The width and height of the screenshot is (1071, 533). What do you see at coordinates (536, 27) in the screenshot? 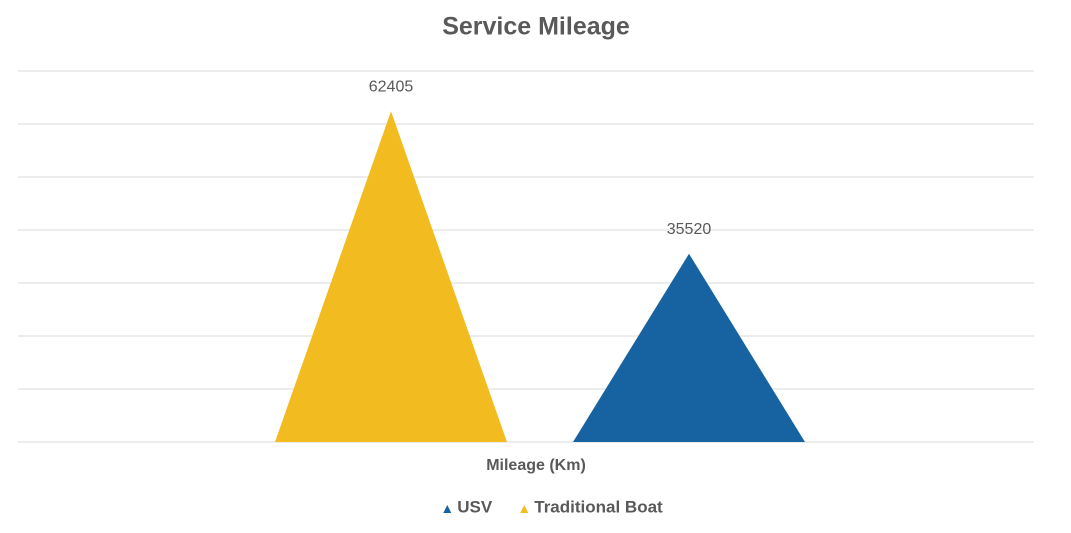
I see `chart-title: Service Mileage` at bounding box center [536, 27].